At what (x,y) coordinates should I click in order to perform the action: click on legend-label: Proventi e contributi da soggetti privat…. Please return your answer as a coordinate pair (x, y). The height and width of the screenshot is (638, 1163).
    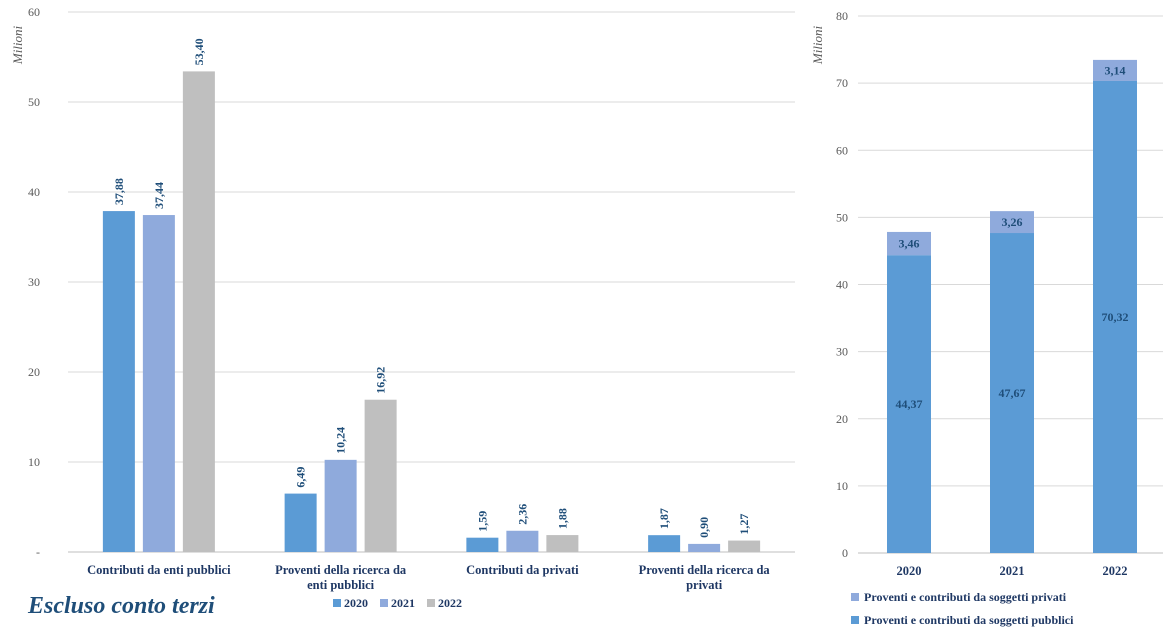
    Looking at the image, I should click on (965, 597).